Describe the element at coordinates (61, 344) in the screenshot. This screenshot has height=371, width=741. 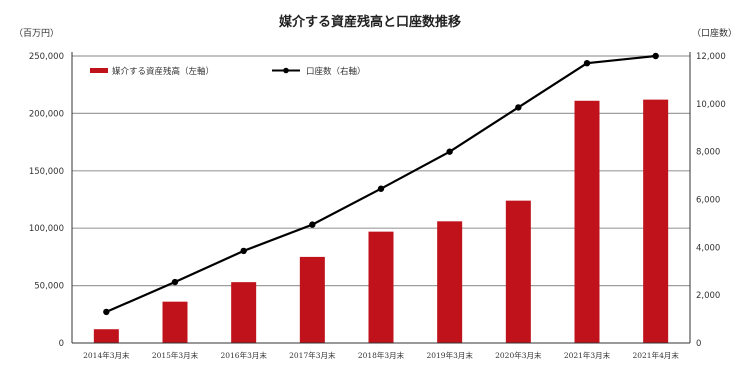
I see `left-tick-label: 0` at that location.